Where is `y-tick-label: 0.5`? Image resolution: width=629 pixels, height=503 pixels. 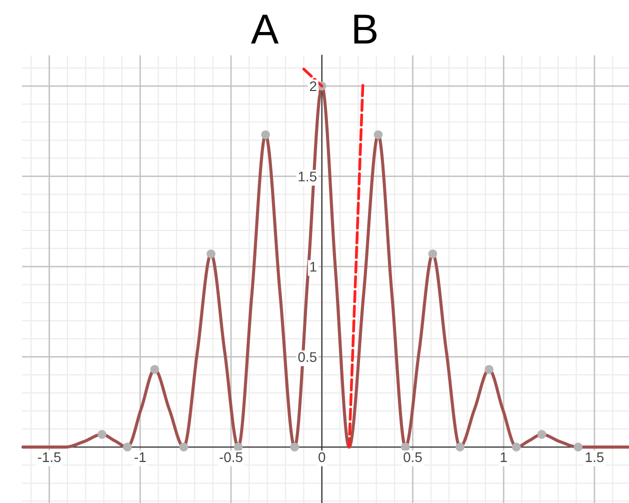 y-tick-label: 0.5 is located at coordinates (307, 357).